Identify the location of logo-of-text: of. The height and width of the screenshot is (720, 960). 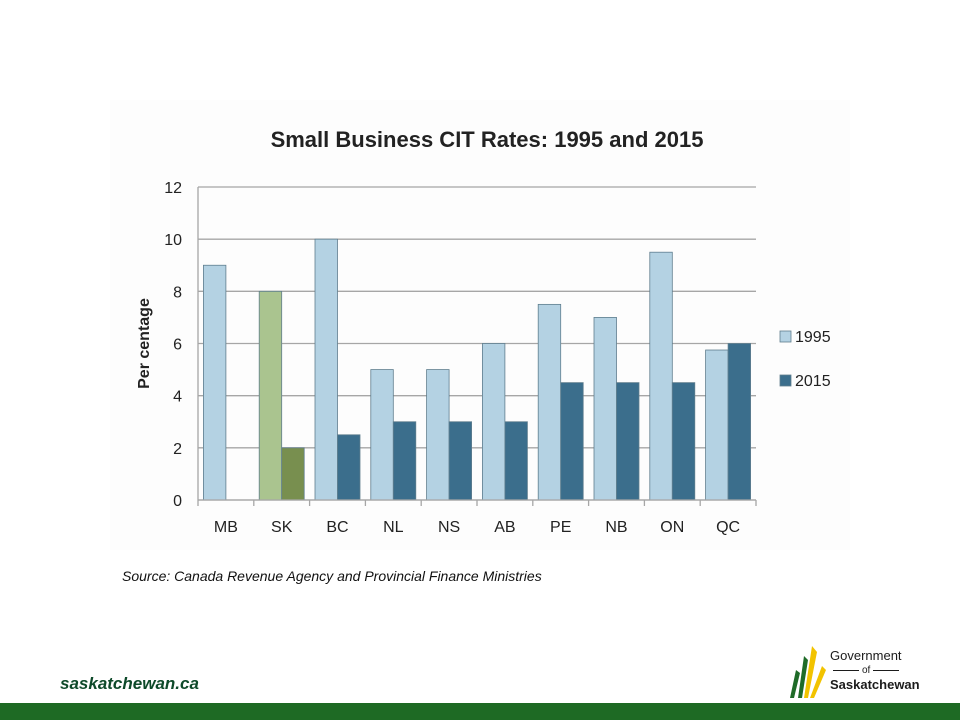
(866, 670).